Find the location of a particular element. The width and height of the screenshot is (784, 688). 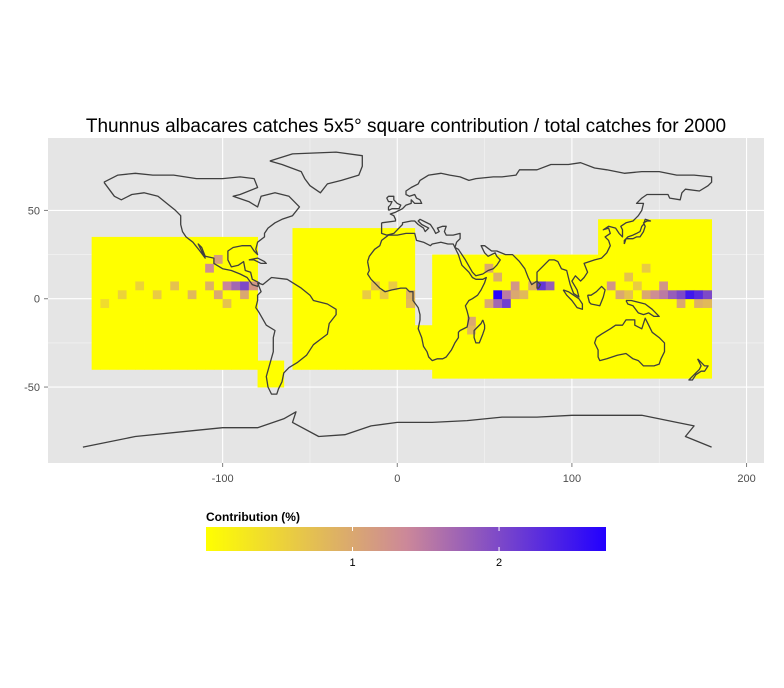

x-tick-label: 0 is located at coordinates (397, 479).